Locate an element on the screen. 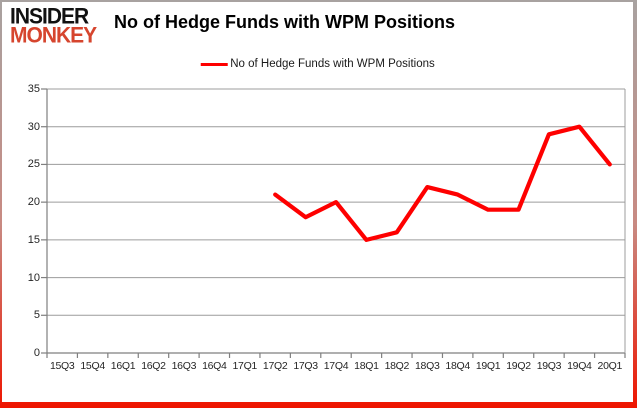 The image size is (637, 408). x-tick-label: 17Q2 is located at coordinates (275, 366).